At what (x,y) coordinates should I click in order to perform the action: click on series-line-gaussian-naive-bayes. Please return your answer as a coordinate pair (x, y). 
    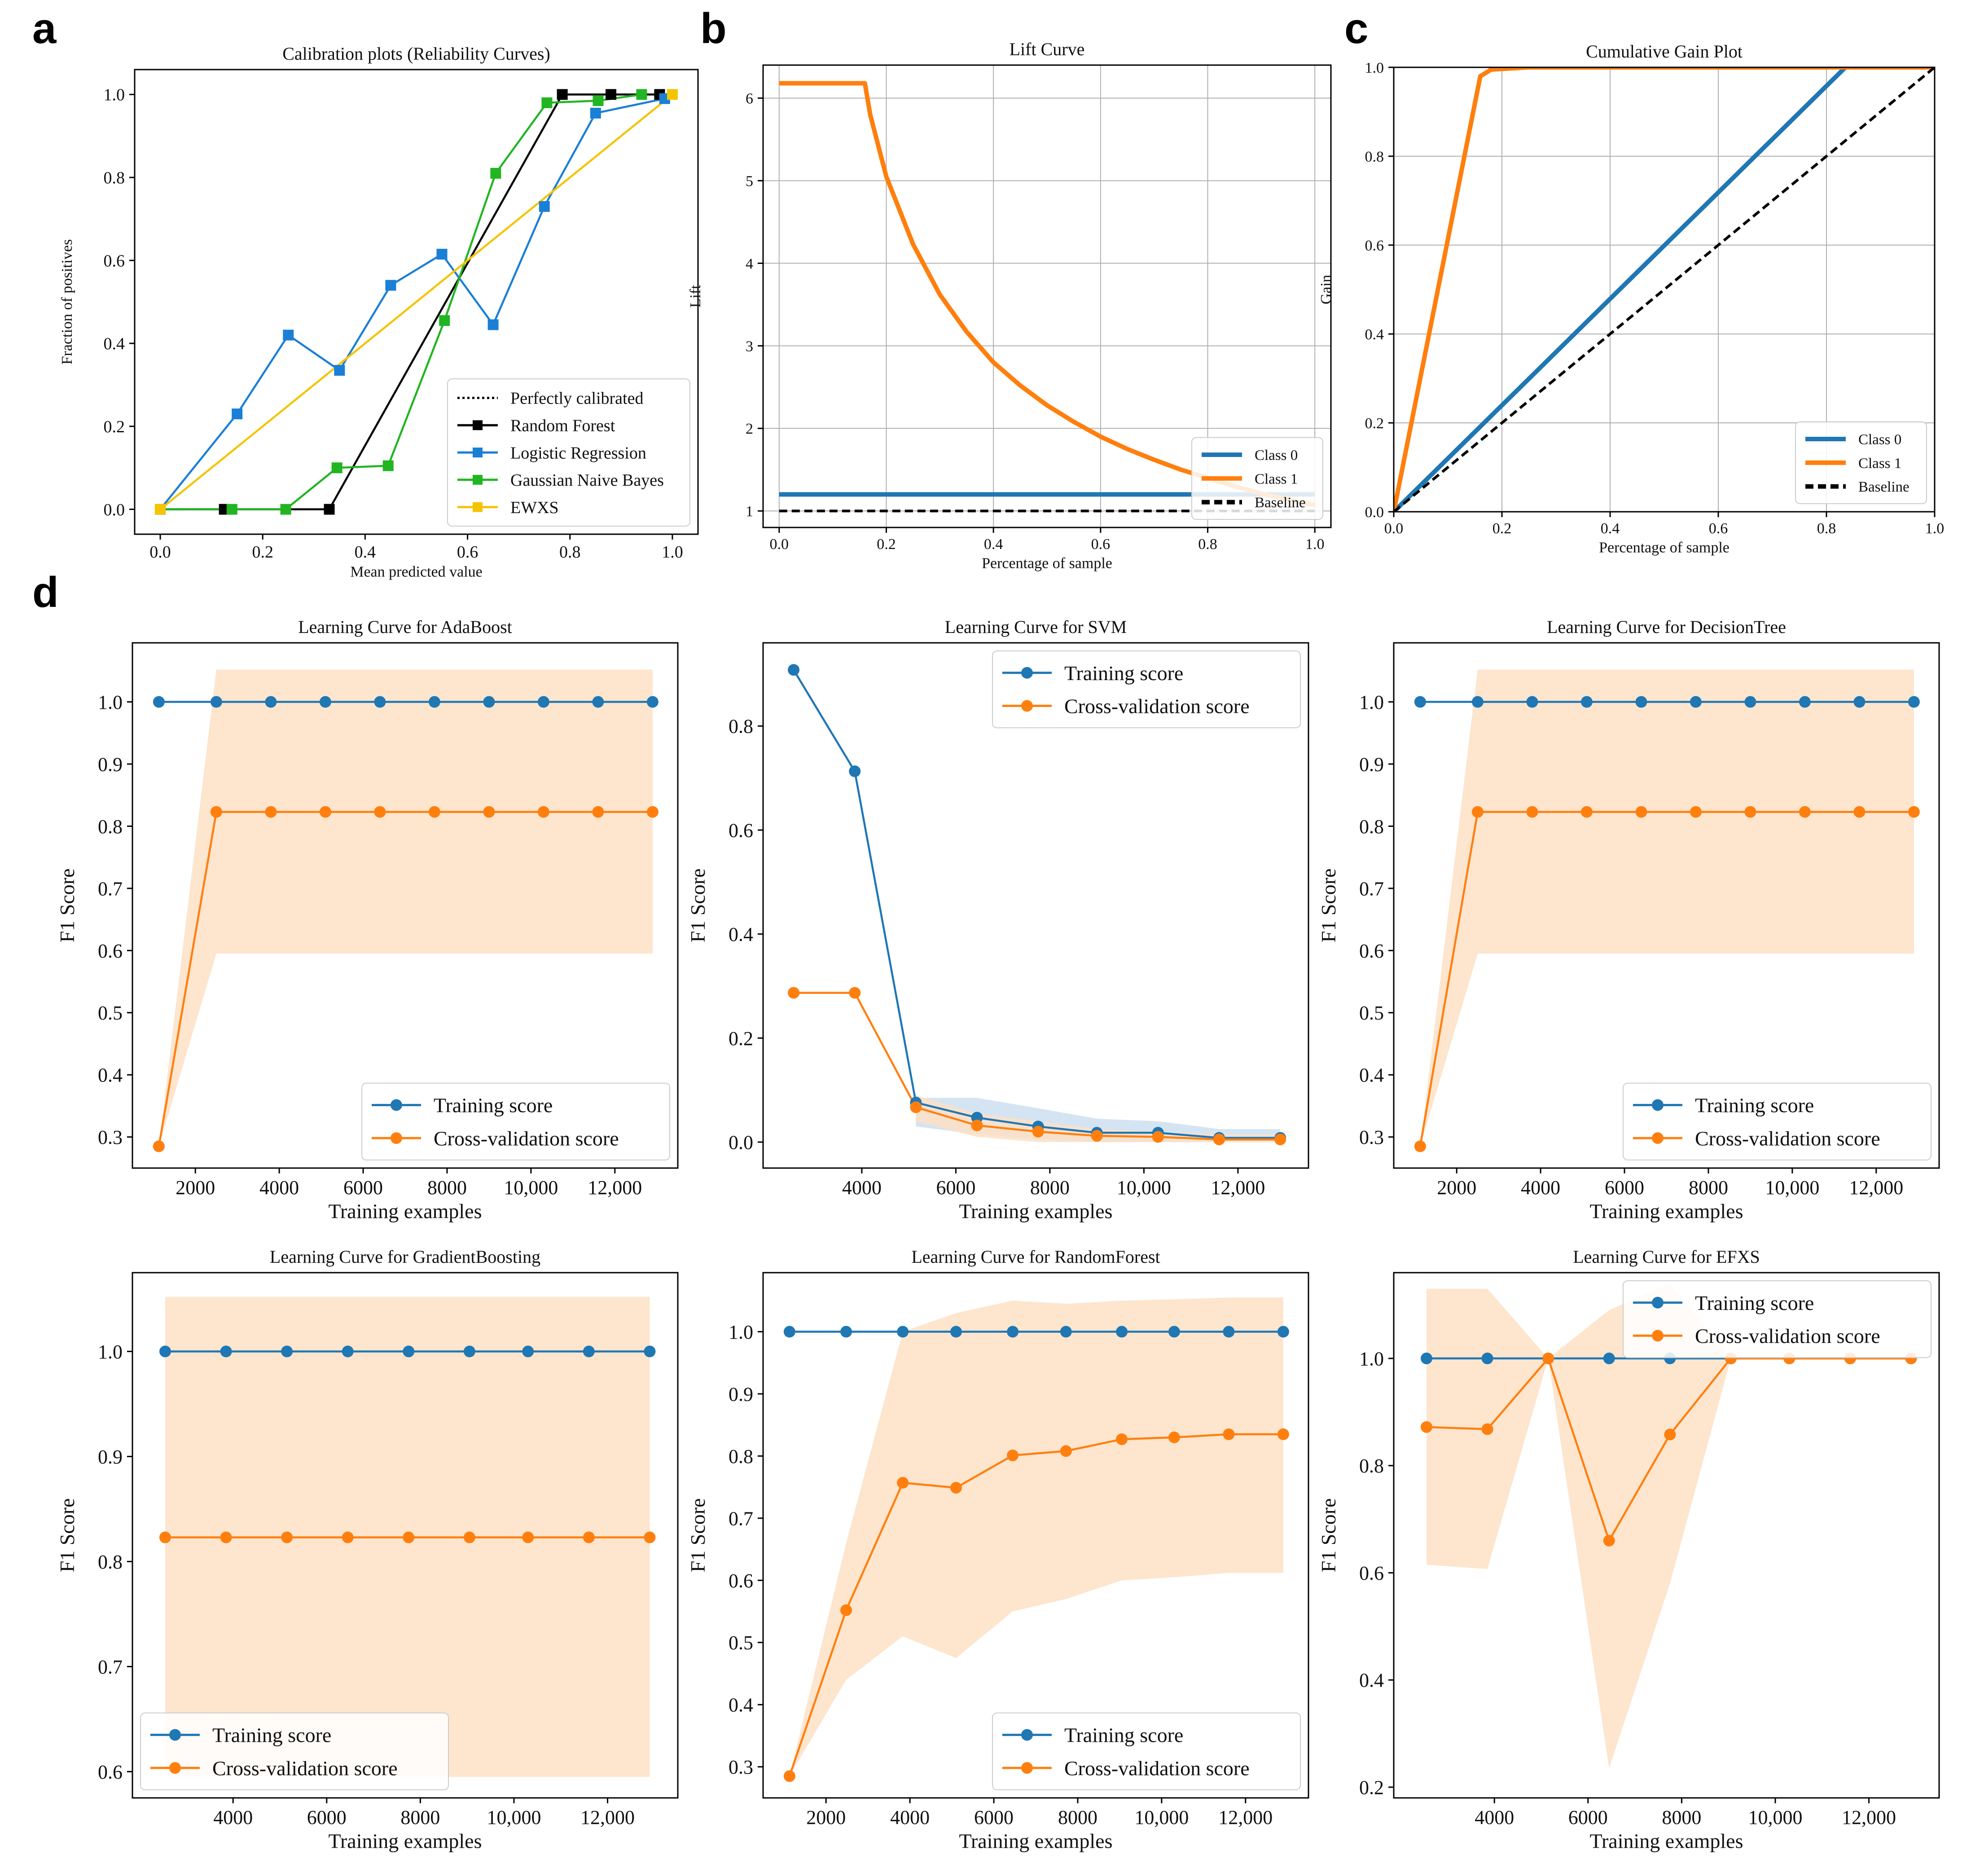
    Looking at the image, I should click on (401, 301).